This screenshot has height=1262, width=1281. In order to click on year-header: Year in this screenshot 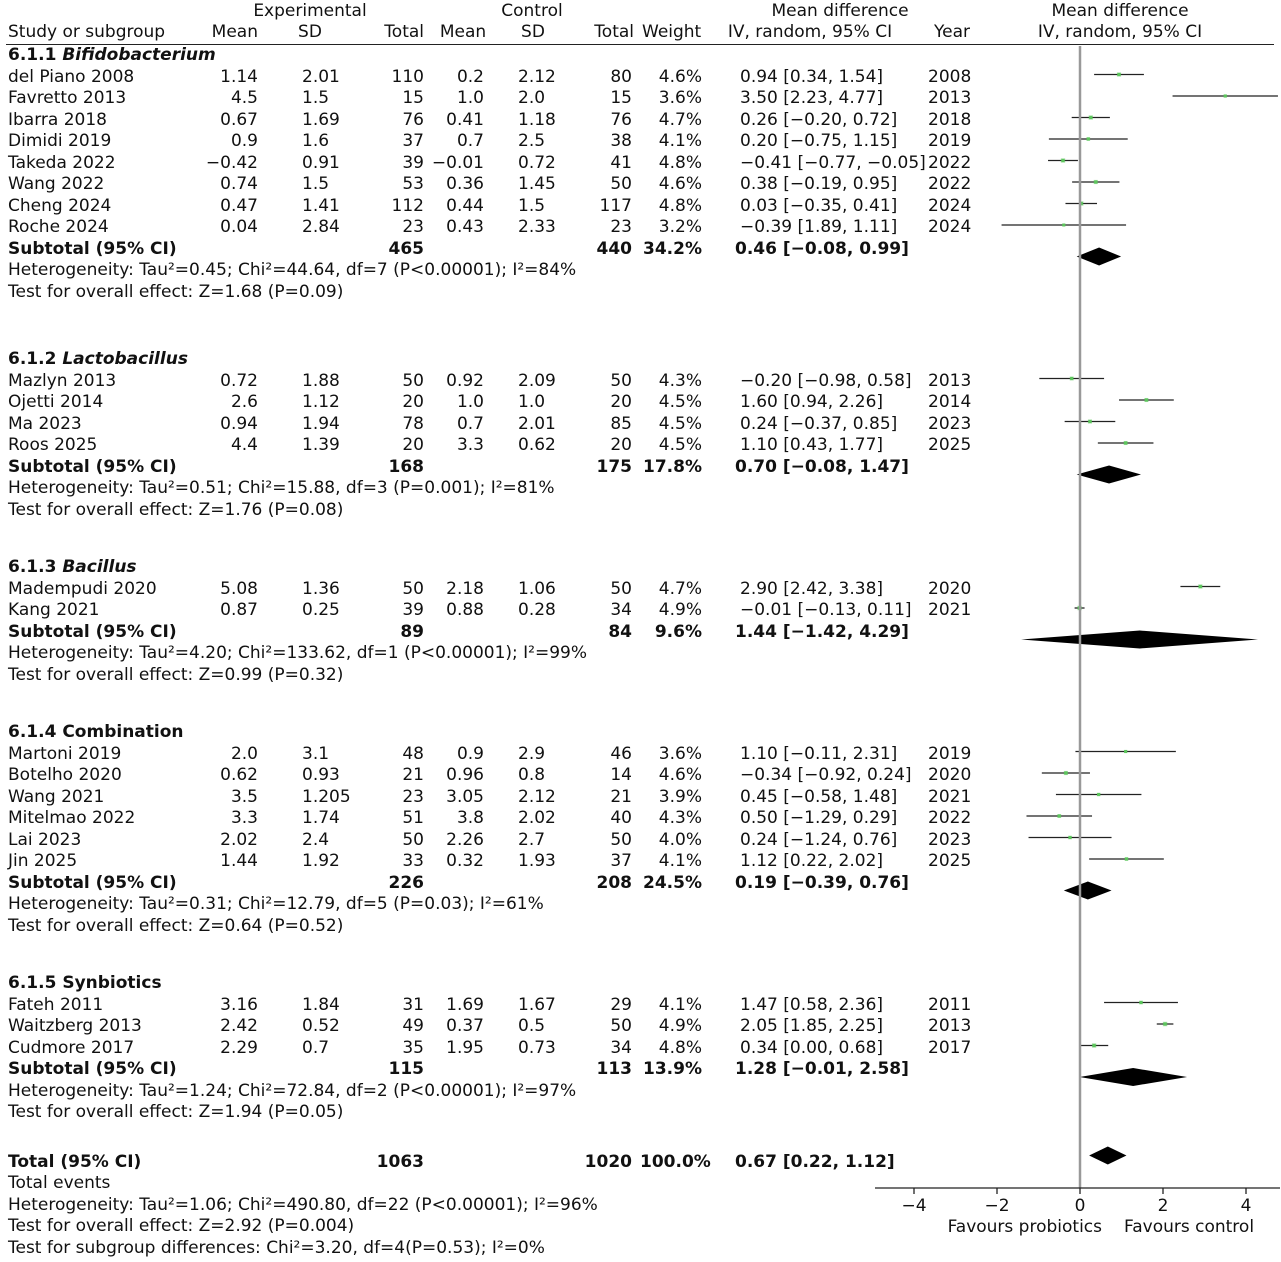, I will do `click(952, 32)`.